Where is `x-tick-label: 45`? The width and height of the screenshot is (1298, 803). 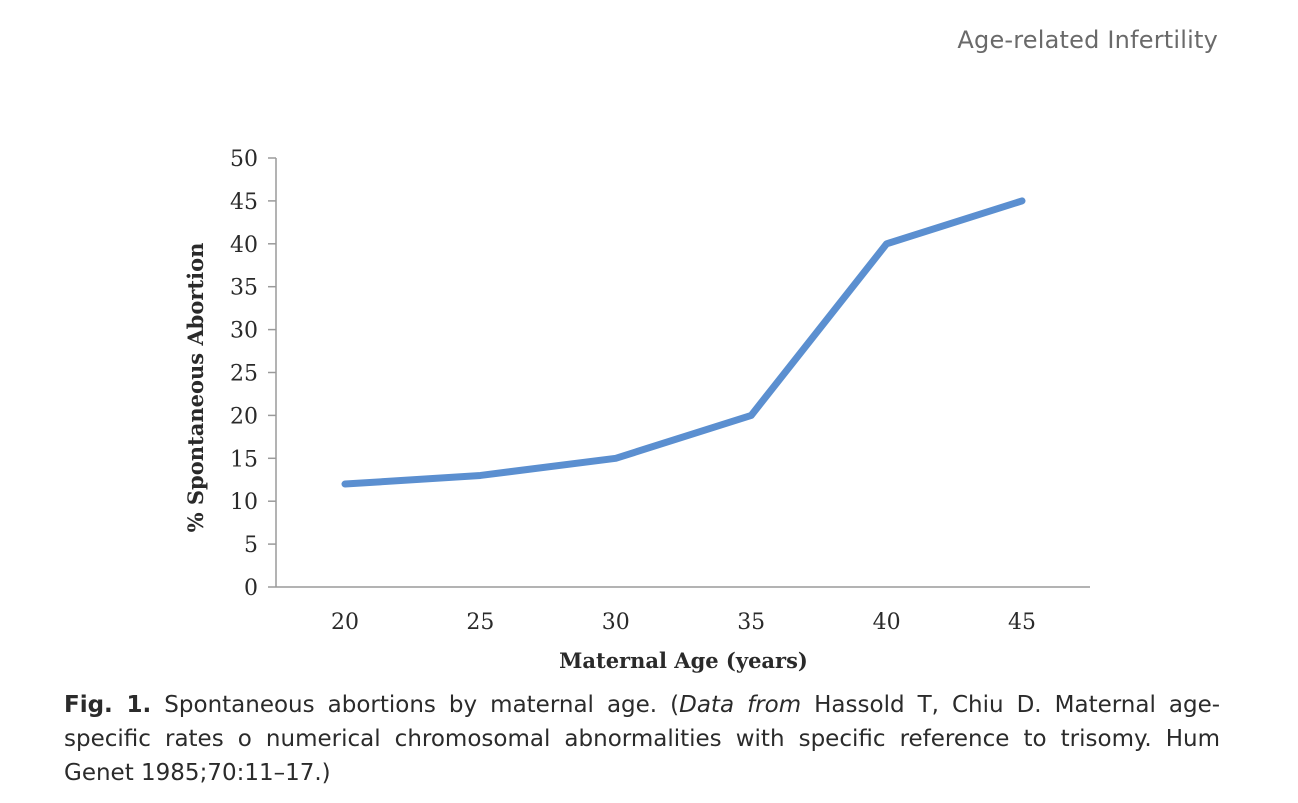
x-tick-label: 45 is located at coordinates (1022, 622).